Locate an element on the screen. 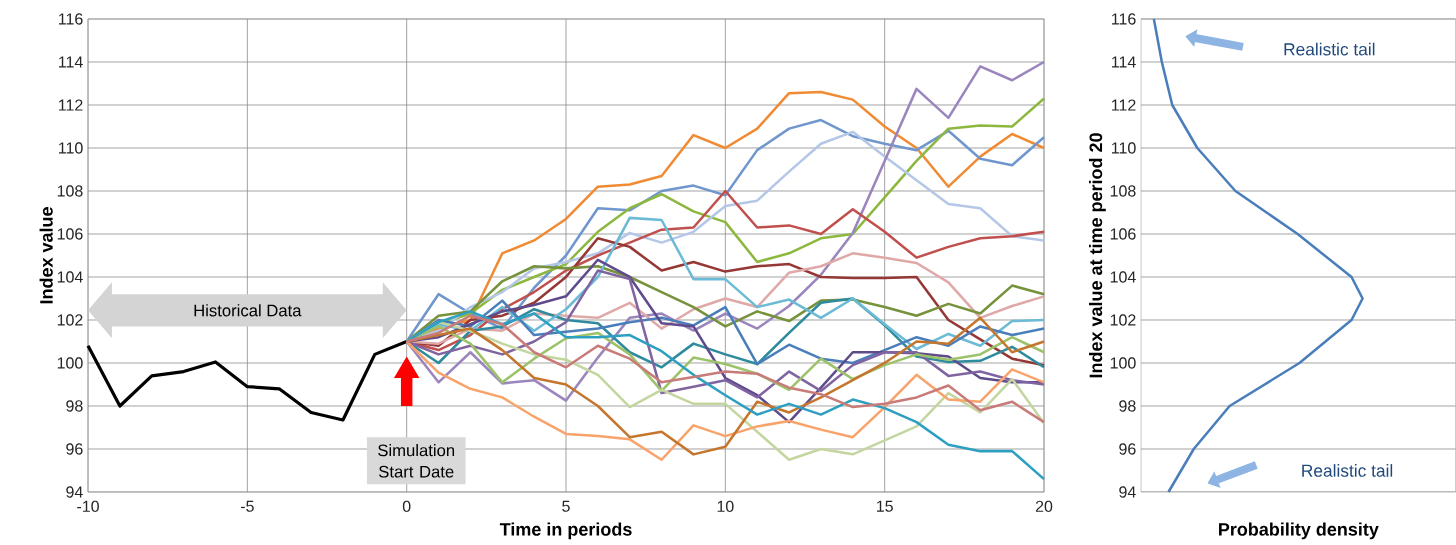 The width and height of the screenshot is (1456, 545). annotation: Historical Data is located at coordinates (248, 310).